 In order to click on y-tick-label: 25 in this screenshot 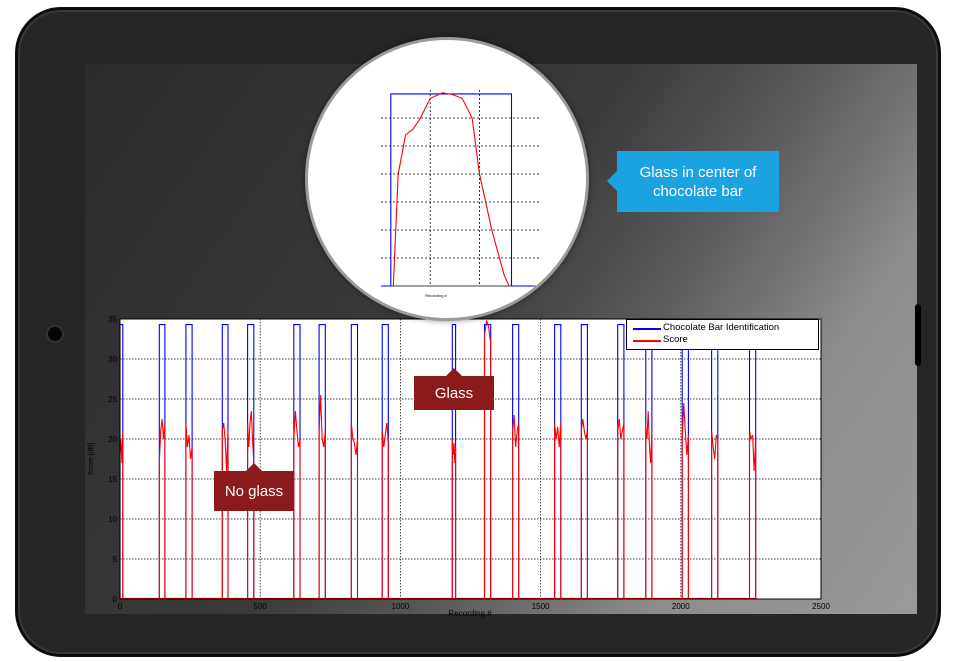, I will do `click(112, 399)`.